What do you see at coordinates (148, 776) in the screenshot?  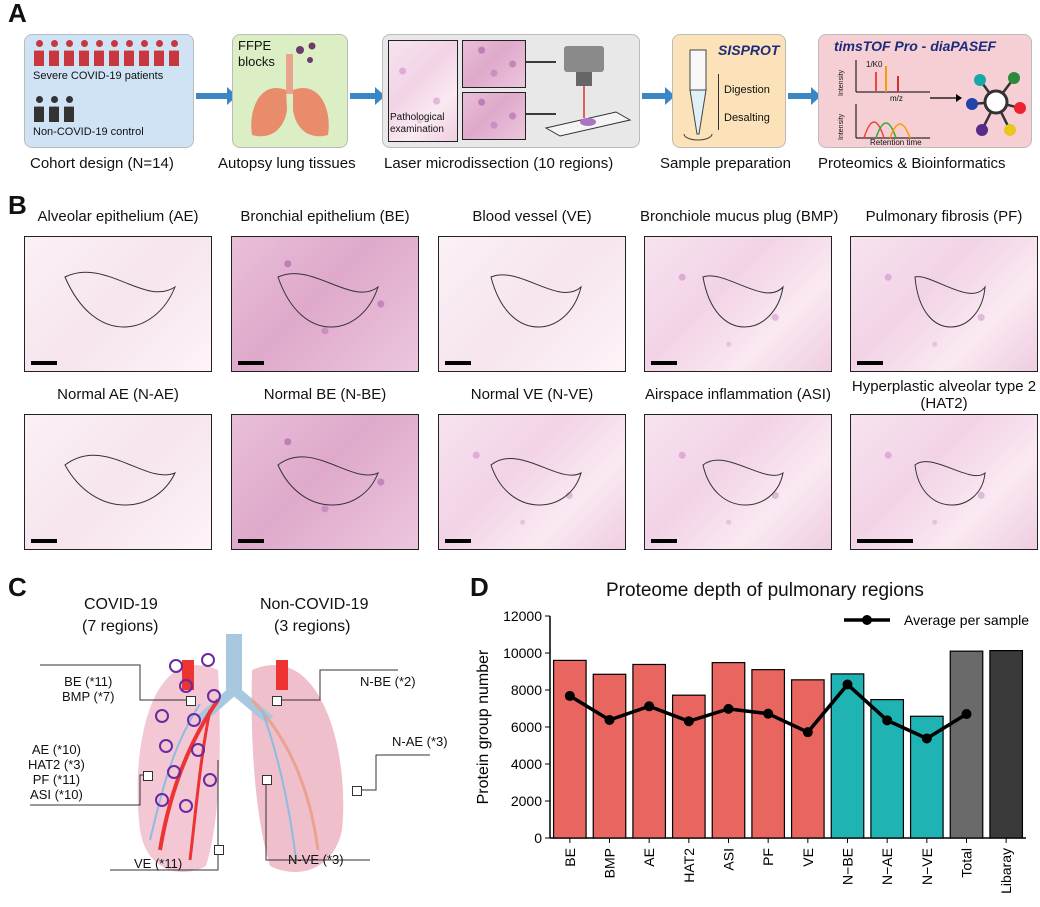 I see `marker-ae` at bounding box center [148, 776].